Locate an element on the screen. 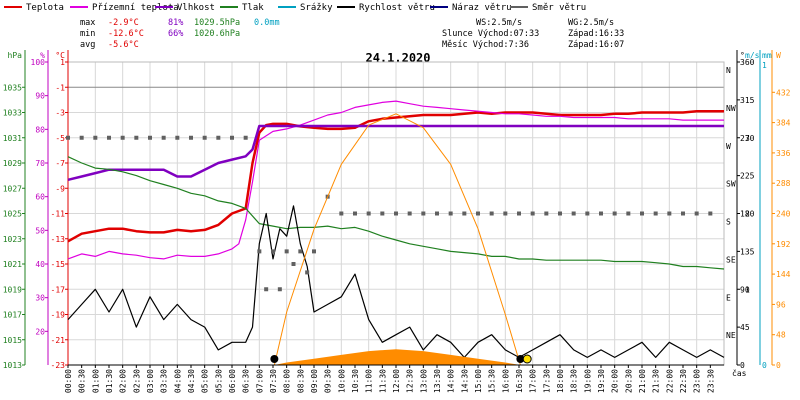  axis-celsius-label-7: -9 is located at coordinates (60, 188).